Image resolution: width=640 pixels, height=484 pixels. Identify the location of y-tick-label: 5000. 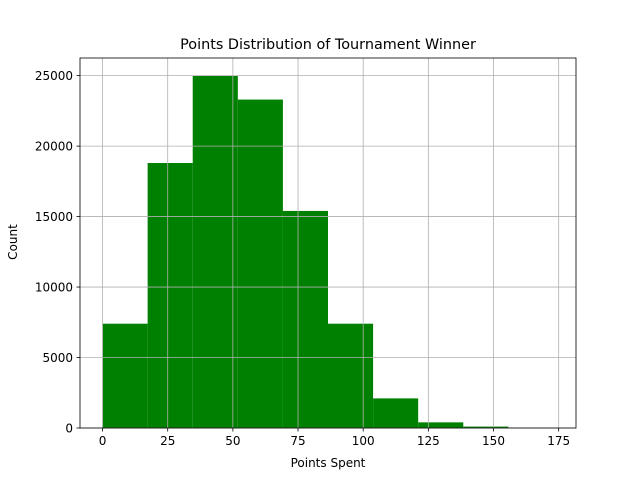
(57, 358).